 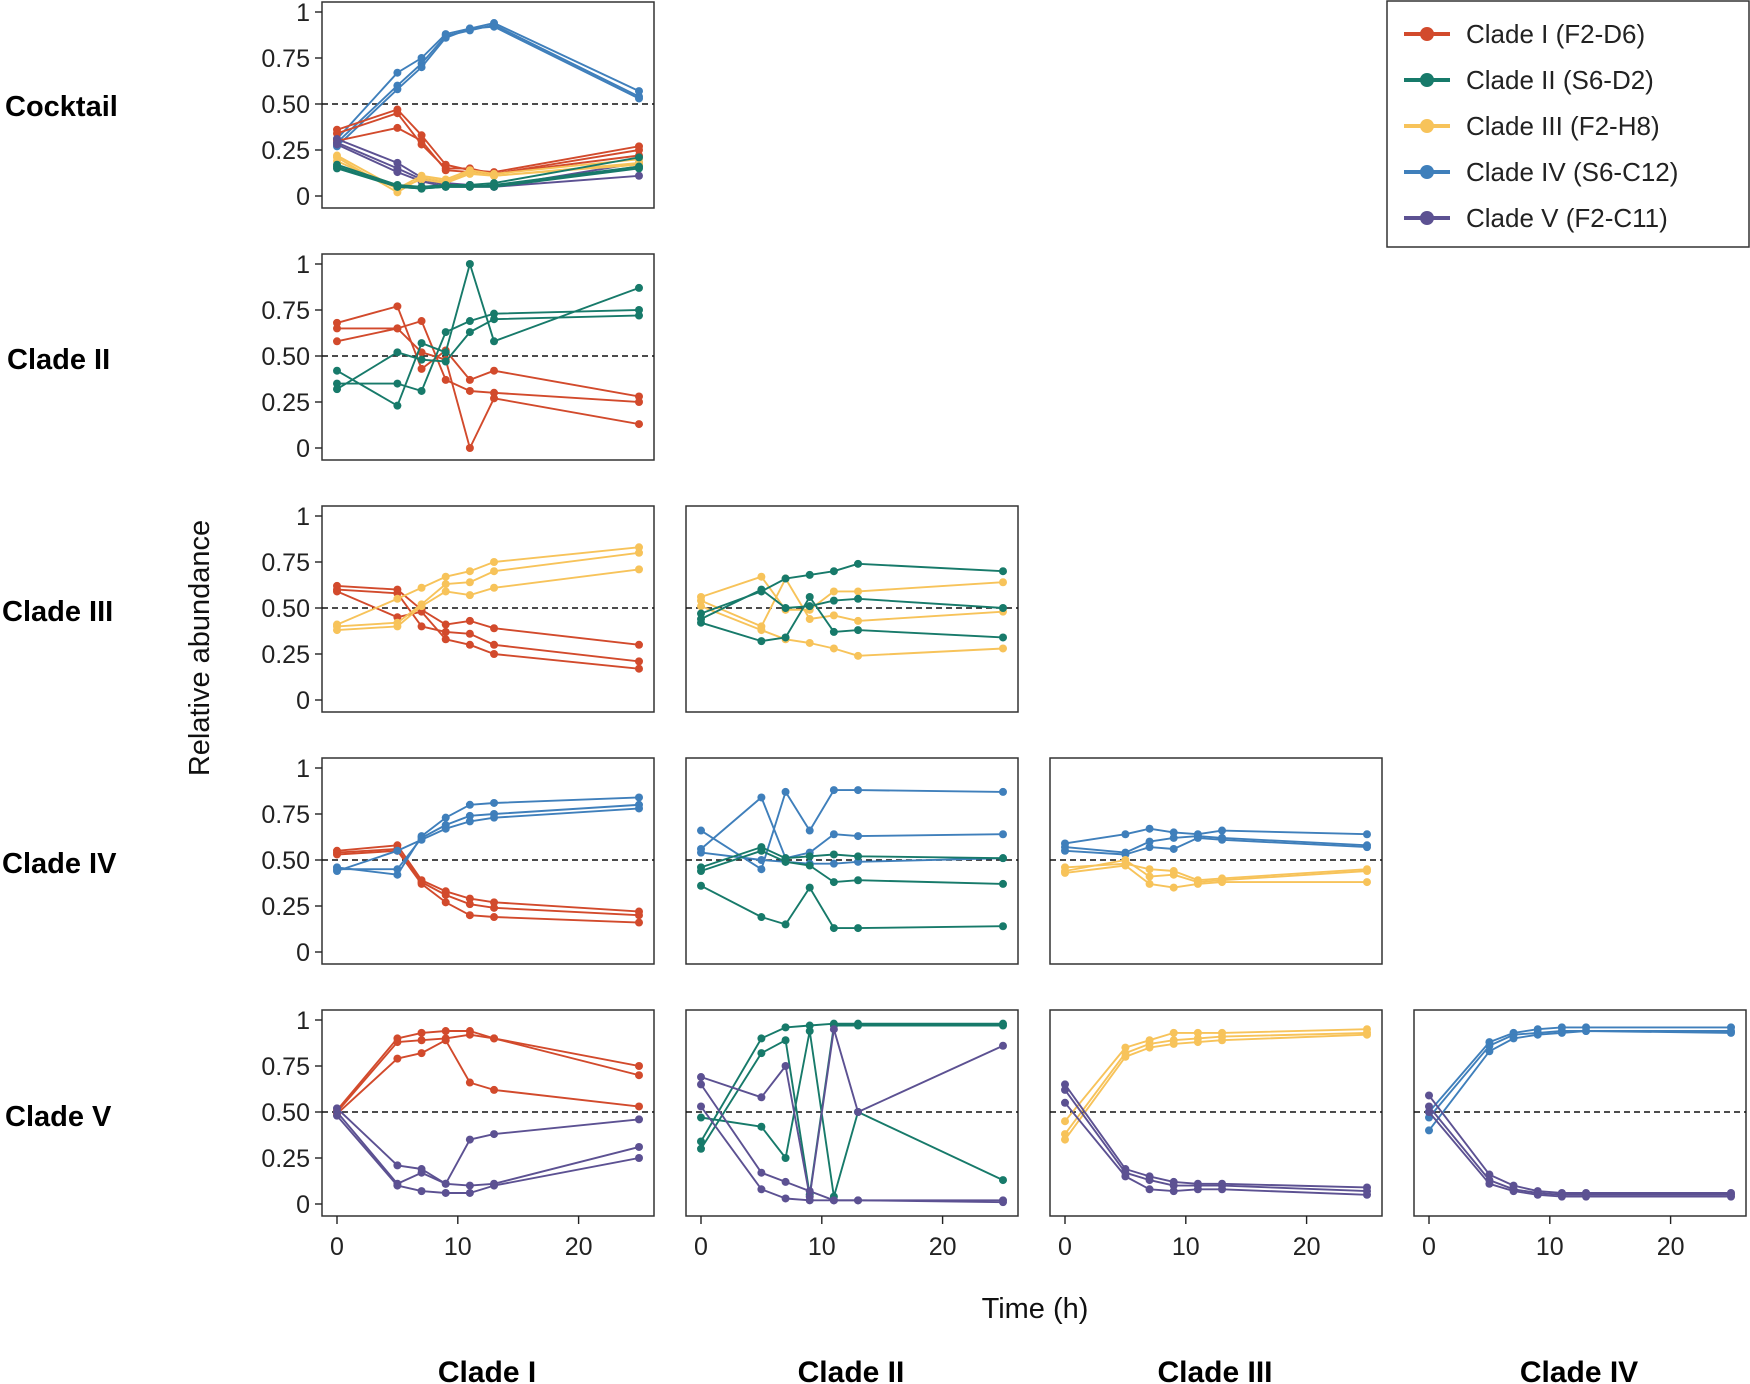 I want to click on x-axis-title: Time (h), so click(x=1035, y=1309).